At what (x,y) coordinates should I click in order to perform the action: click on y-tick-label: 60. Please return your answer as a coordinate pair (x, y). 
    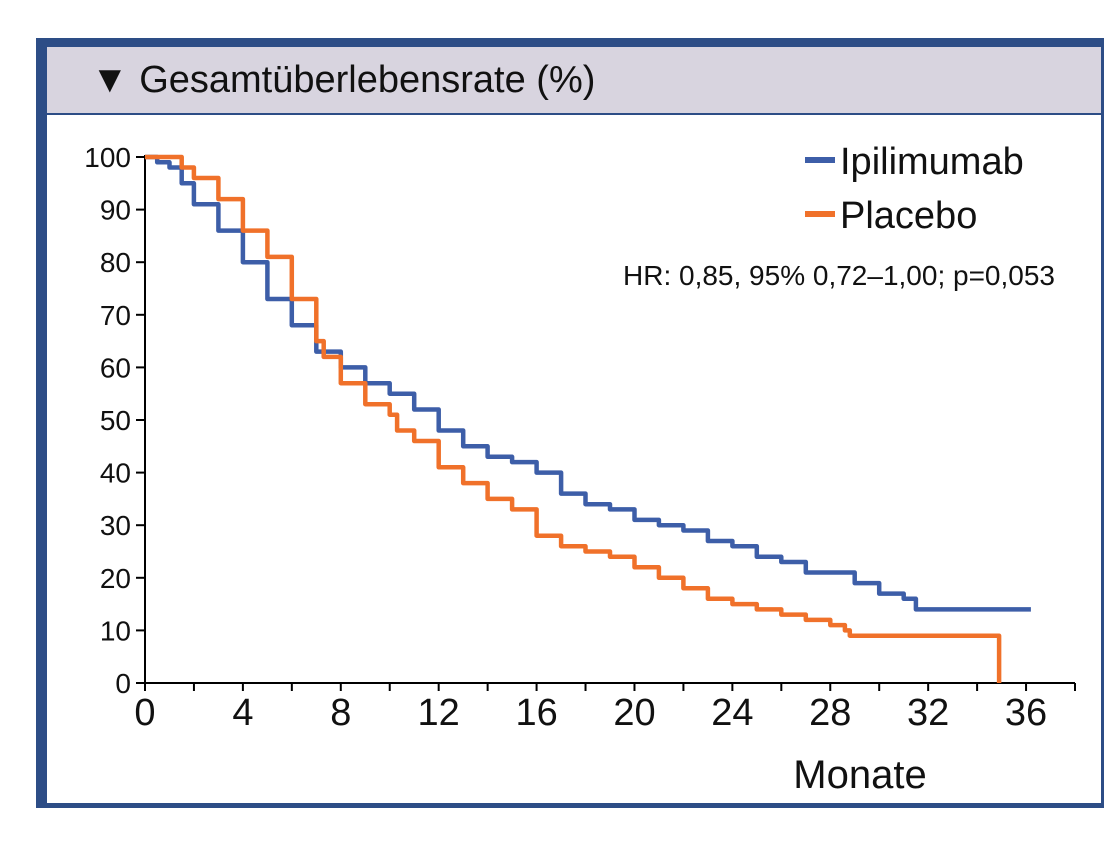
    Looking at the image, I should click on (115, 367).